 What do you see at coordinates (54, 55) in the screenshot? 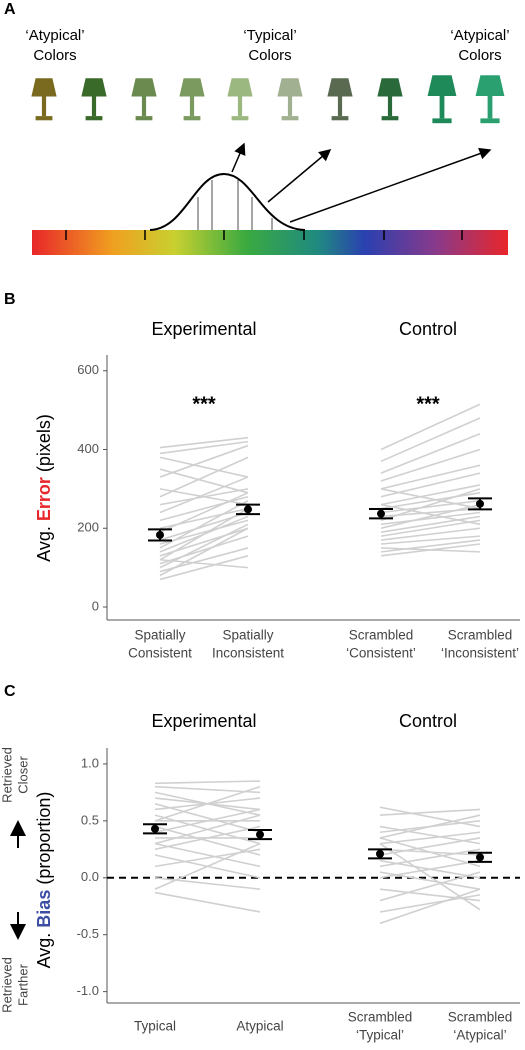
I see `label: Colors` at bounding box center [54, 55].